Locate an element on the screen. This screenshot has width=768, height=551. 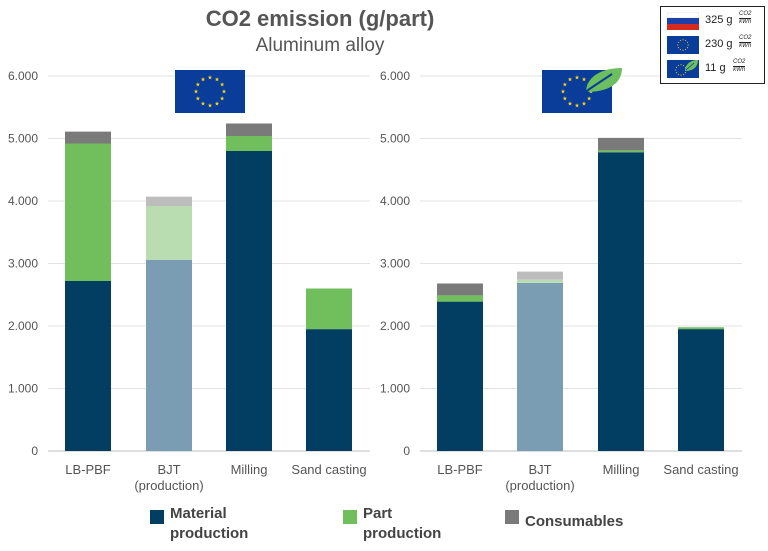
legend-label-part: Part production is located at coordinates (402, 523).